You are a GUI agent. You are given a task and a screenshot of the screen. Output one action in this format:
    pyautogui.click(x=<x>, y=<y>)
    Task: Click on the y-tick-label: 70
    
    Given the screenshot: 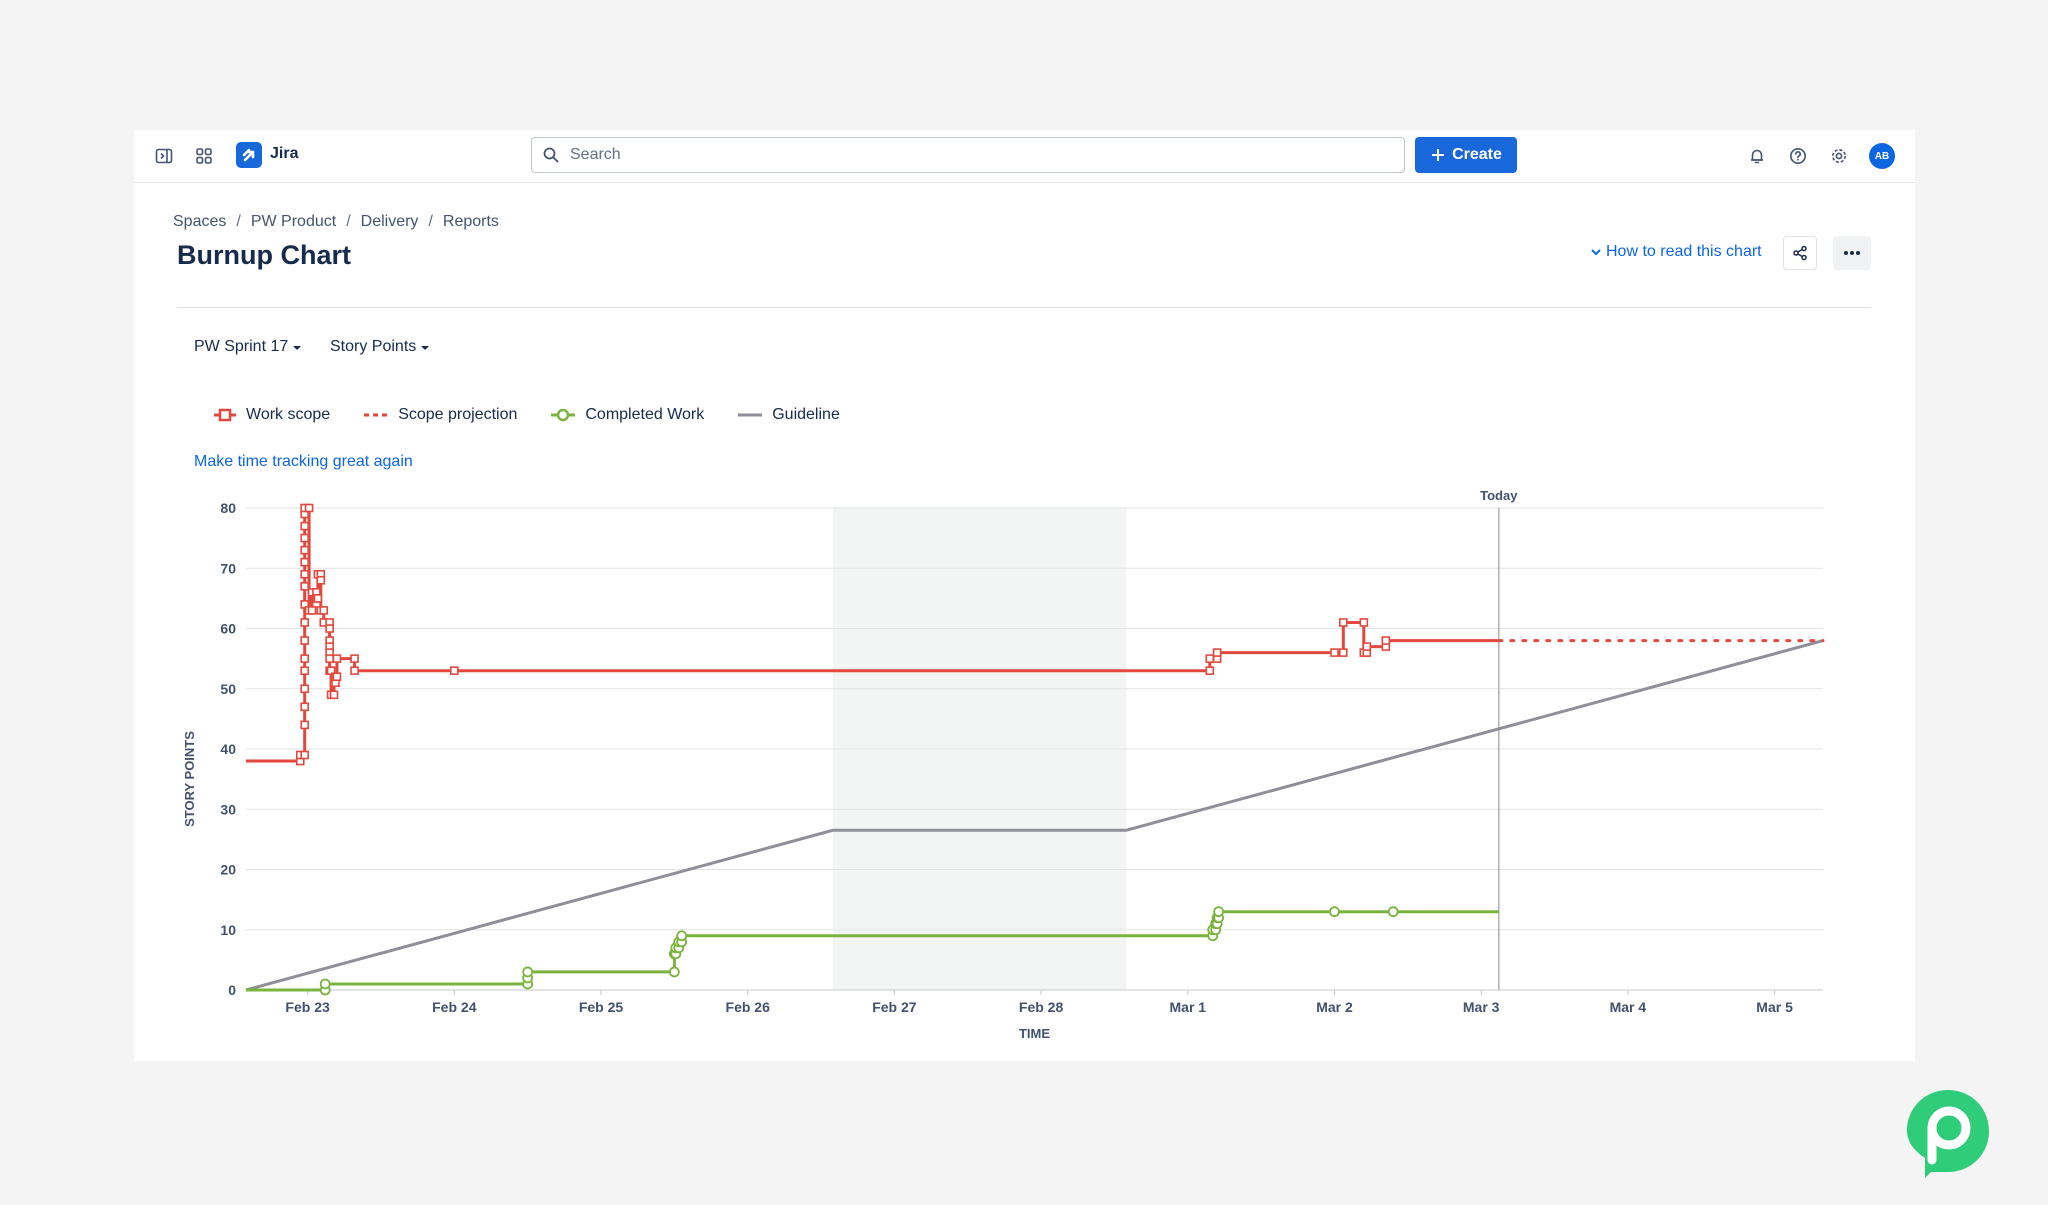 What is the action you would take?
    pyautogui.click(x=228, y=568)
    